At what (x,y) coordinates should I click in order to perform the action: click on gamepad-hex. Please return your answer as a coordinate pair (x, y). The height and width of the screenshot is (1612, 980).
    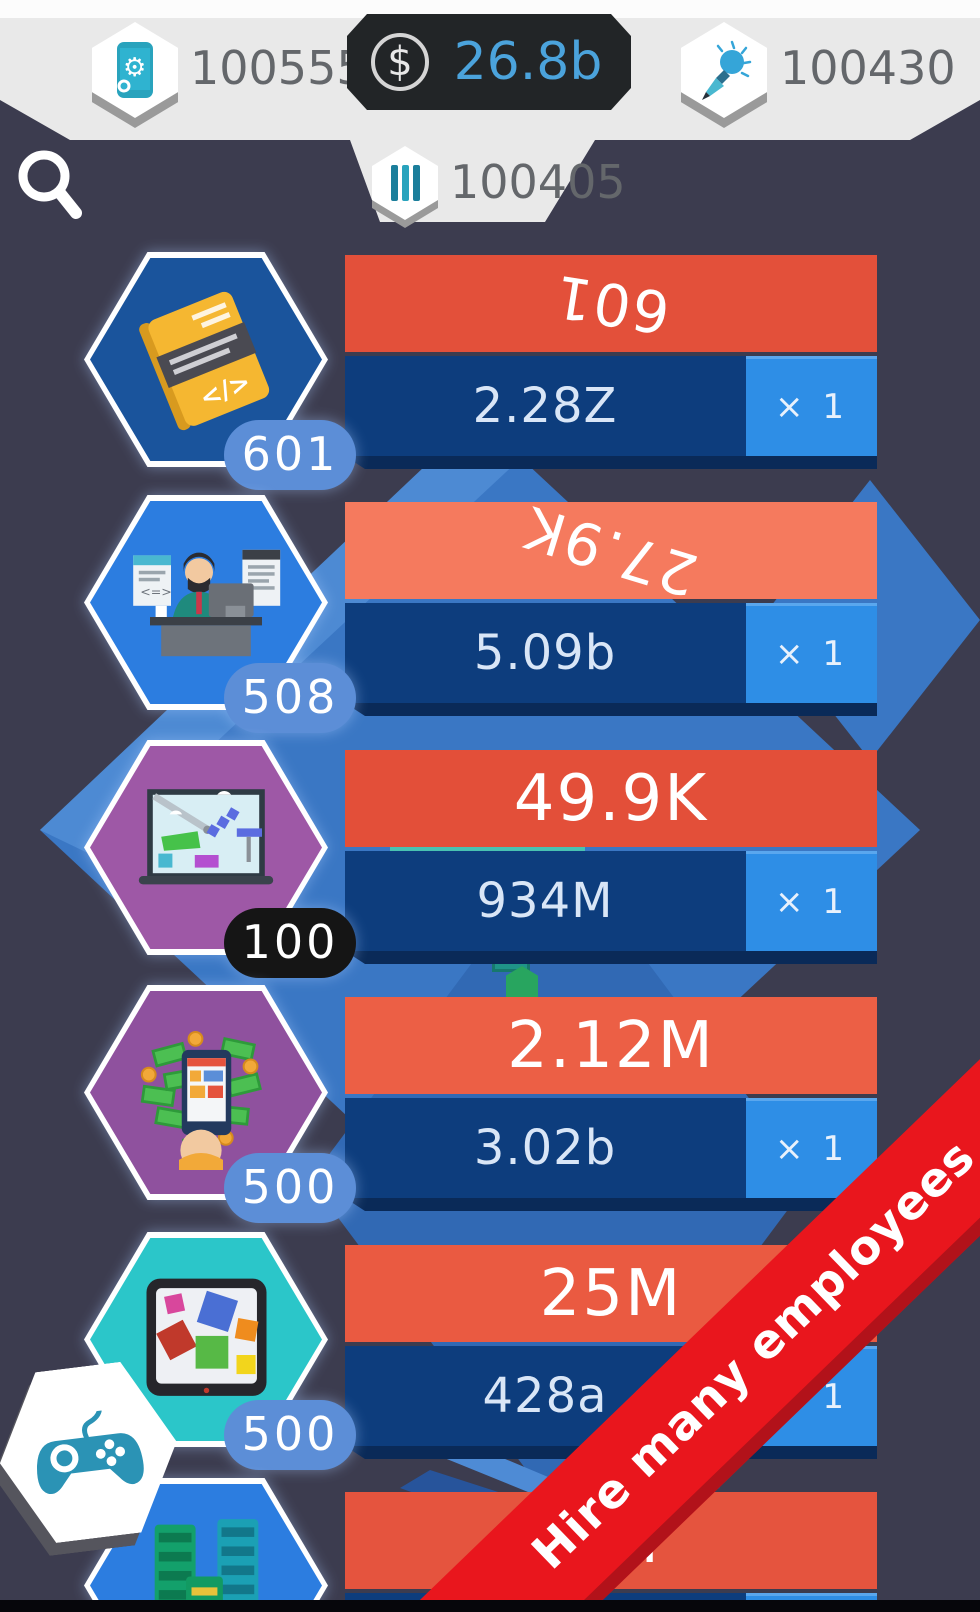
    Looking at the image, I should click on (93, 1452).